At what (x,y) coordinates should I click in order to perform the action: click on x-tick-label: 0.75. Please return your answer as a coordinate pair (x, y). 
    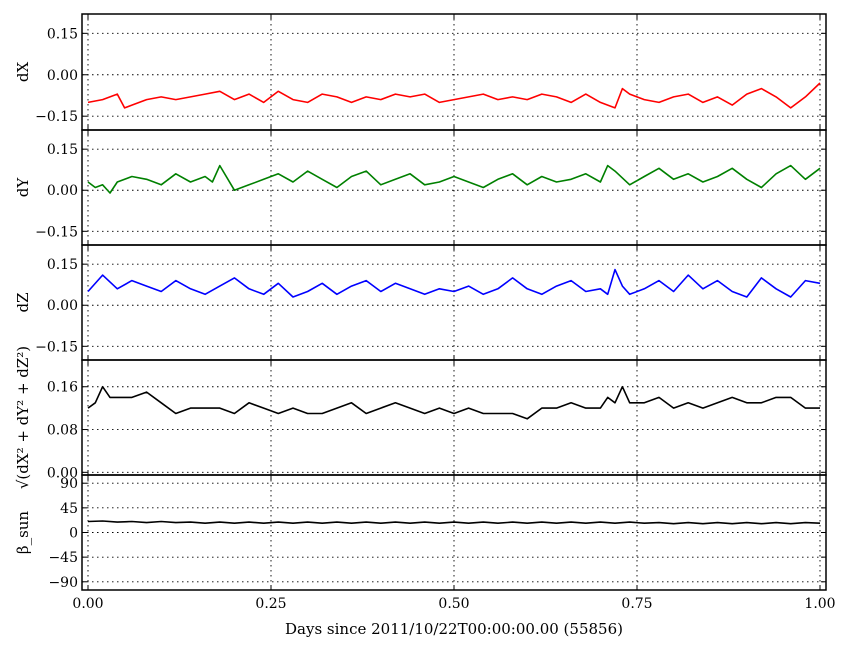
    Looking at the image, I should click on (636, 604).